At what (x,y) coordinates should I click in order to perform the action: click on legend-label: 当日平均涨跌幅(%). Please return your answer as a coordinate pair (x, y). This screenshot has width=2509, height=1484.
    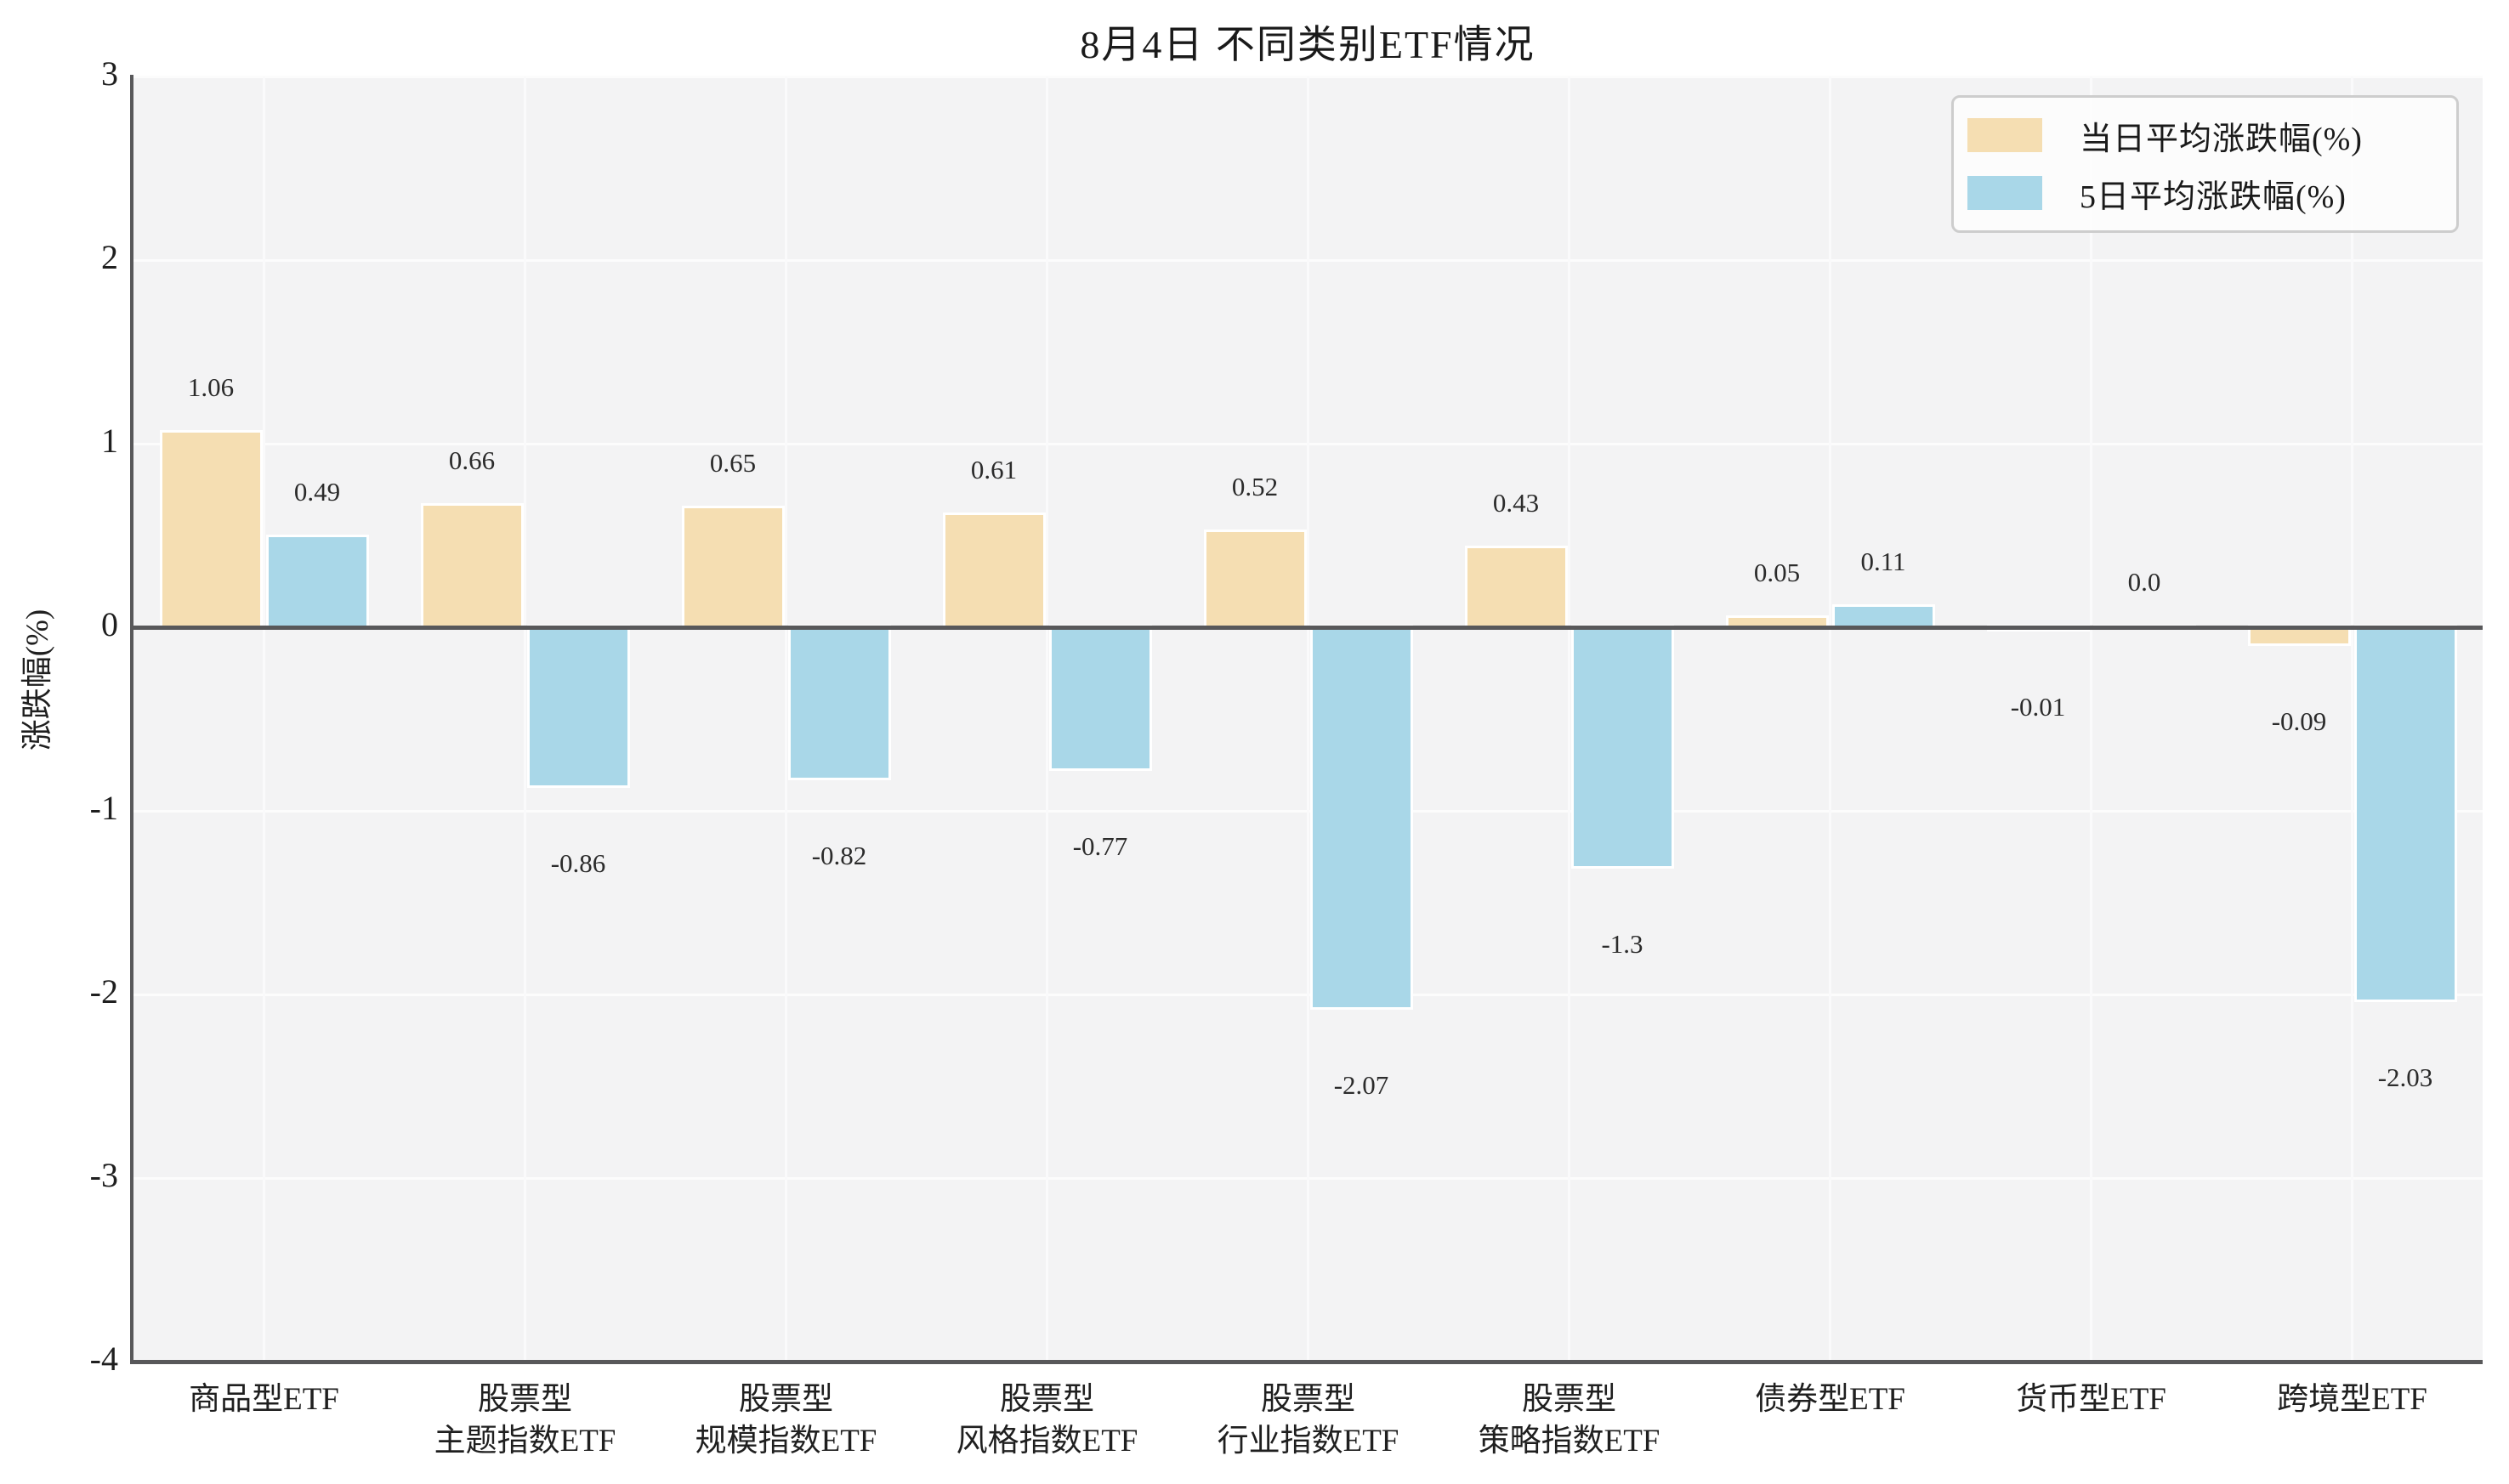
    Looking at the image, I should click on (2221, 139).